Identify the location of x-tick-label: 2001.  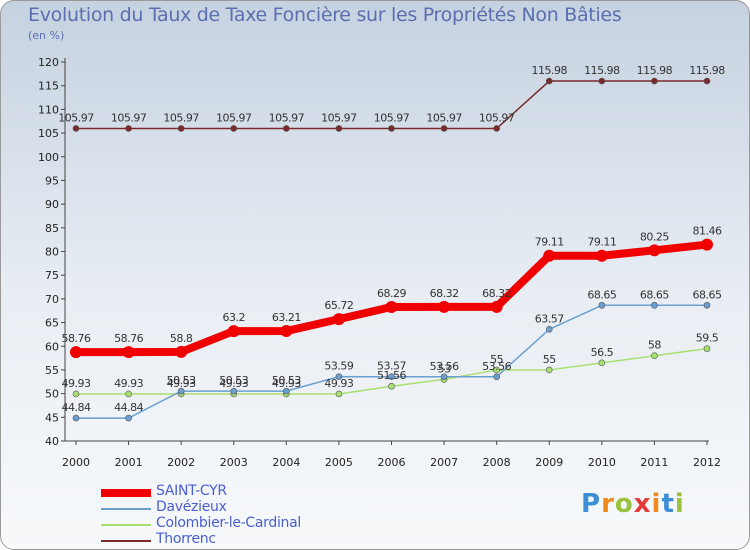
(129, 462).